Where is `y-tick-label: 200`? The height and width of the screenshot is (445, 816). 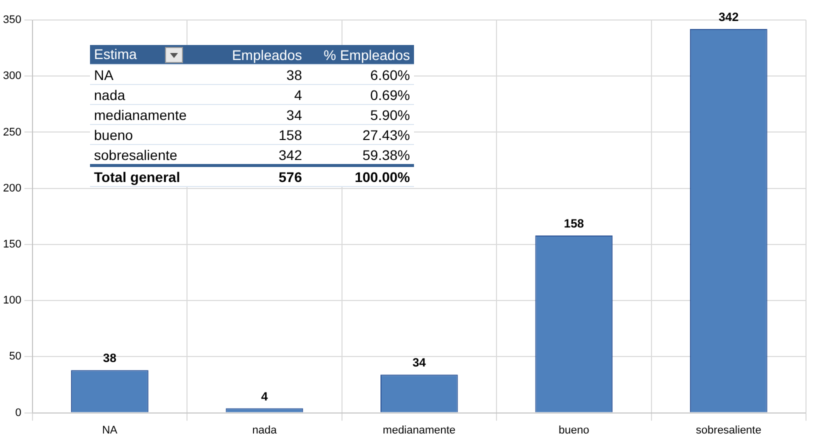
y-tick-label: 200 is located at coordinates (12, 188).